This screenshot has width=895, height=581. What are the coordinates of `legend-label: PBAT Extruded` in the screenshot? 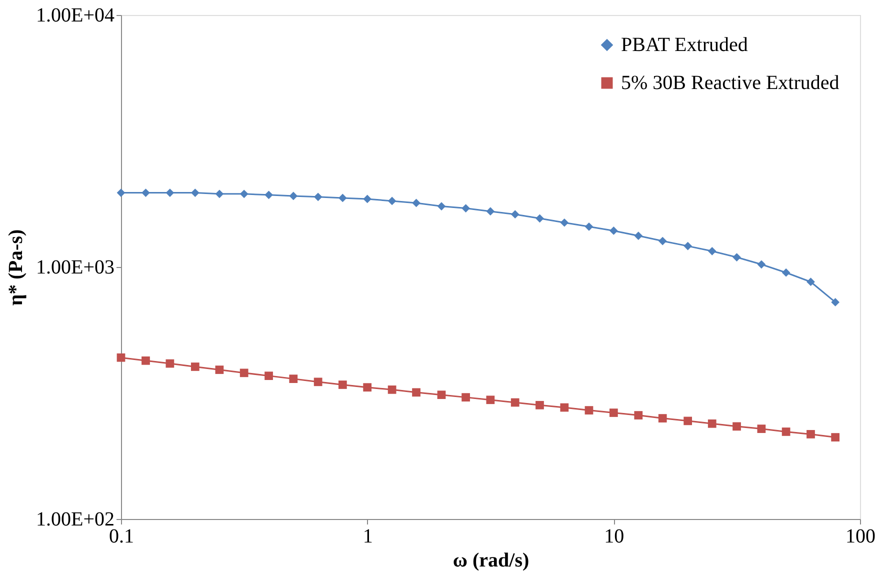 It's located at (684, 45).